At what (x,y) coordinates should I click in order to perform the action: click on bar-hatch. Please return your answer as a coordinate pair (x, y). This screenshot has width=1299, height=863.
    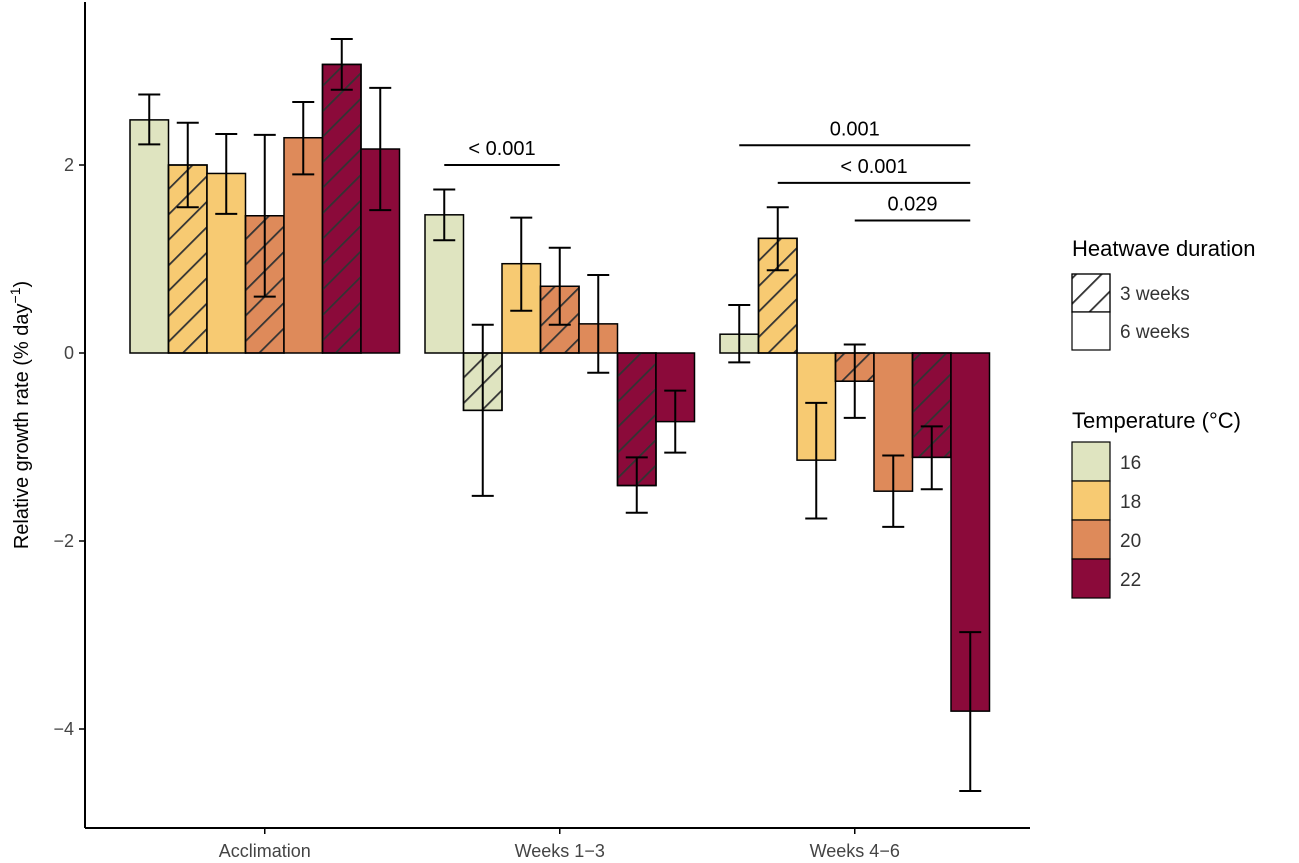
    Looking at the image, I should click on (341, 208).